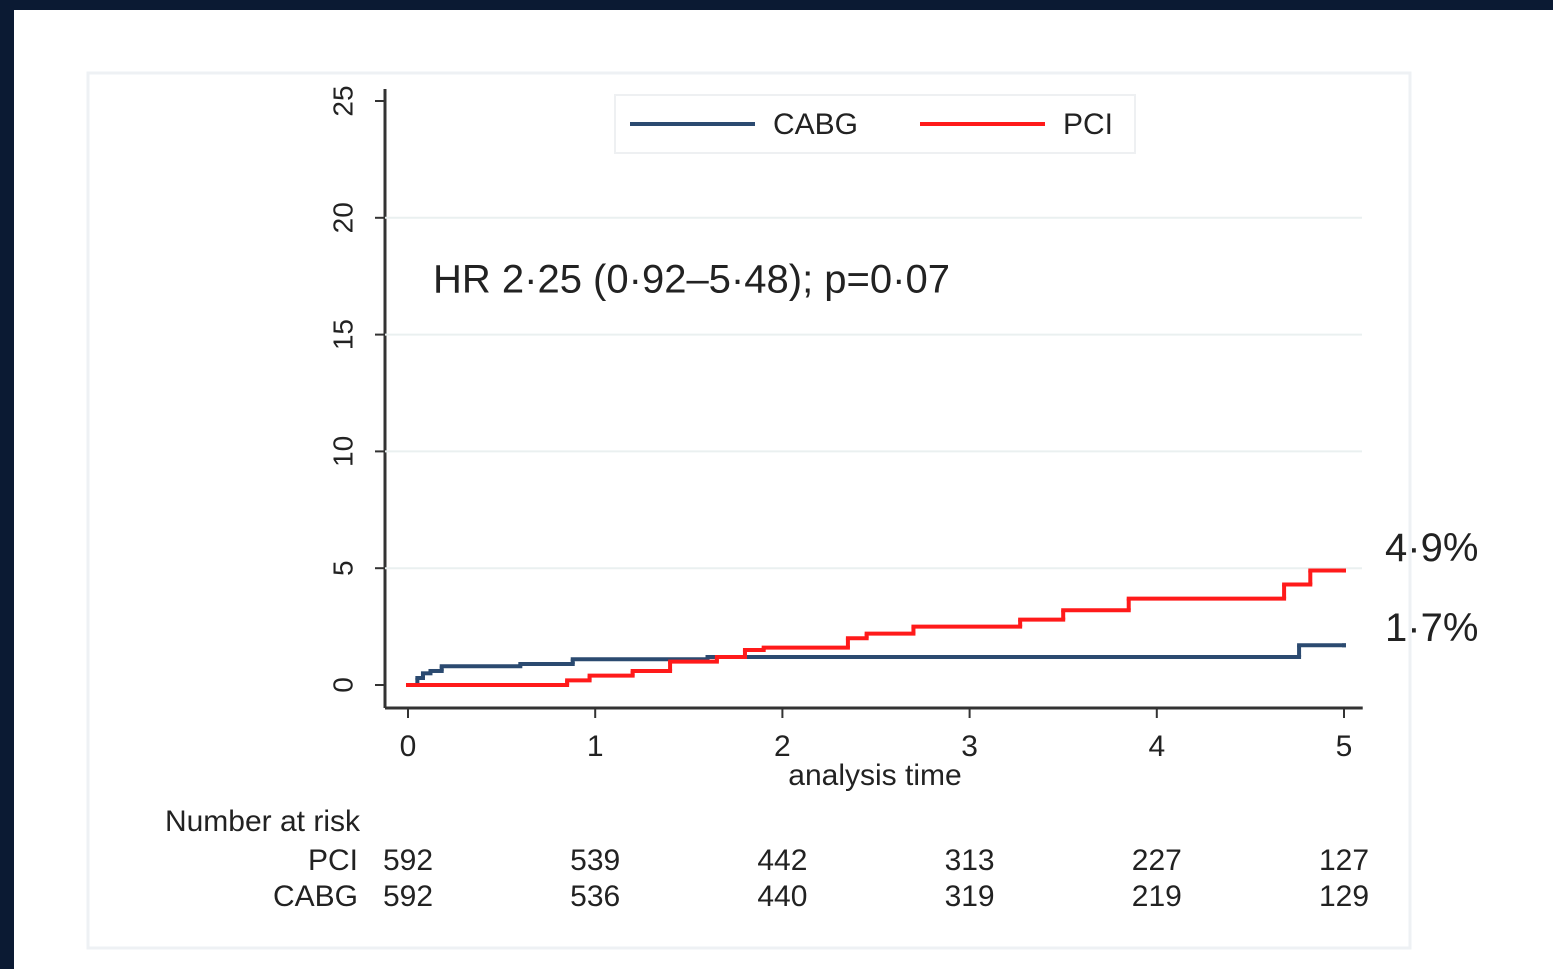 Image resolution: width=1553 pixels, height=969 pixels. I want to click on risk-value: 440, so click(782, 896).